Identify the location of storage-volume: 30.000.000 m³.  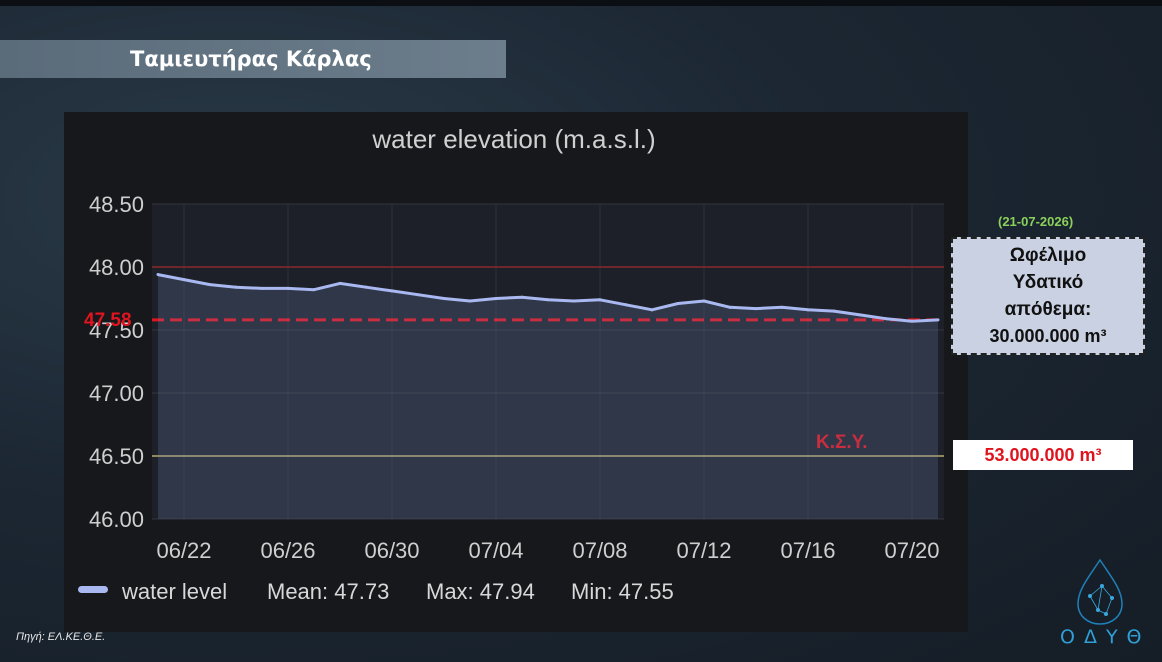
(1048, 336).